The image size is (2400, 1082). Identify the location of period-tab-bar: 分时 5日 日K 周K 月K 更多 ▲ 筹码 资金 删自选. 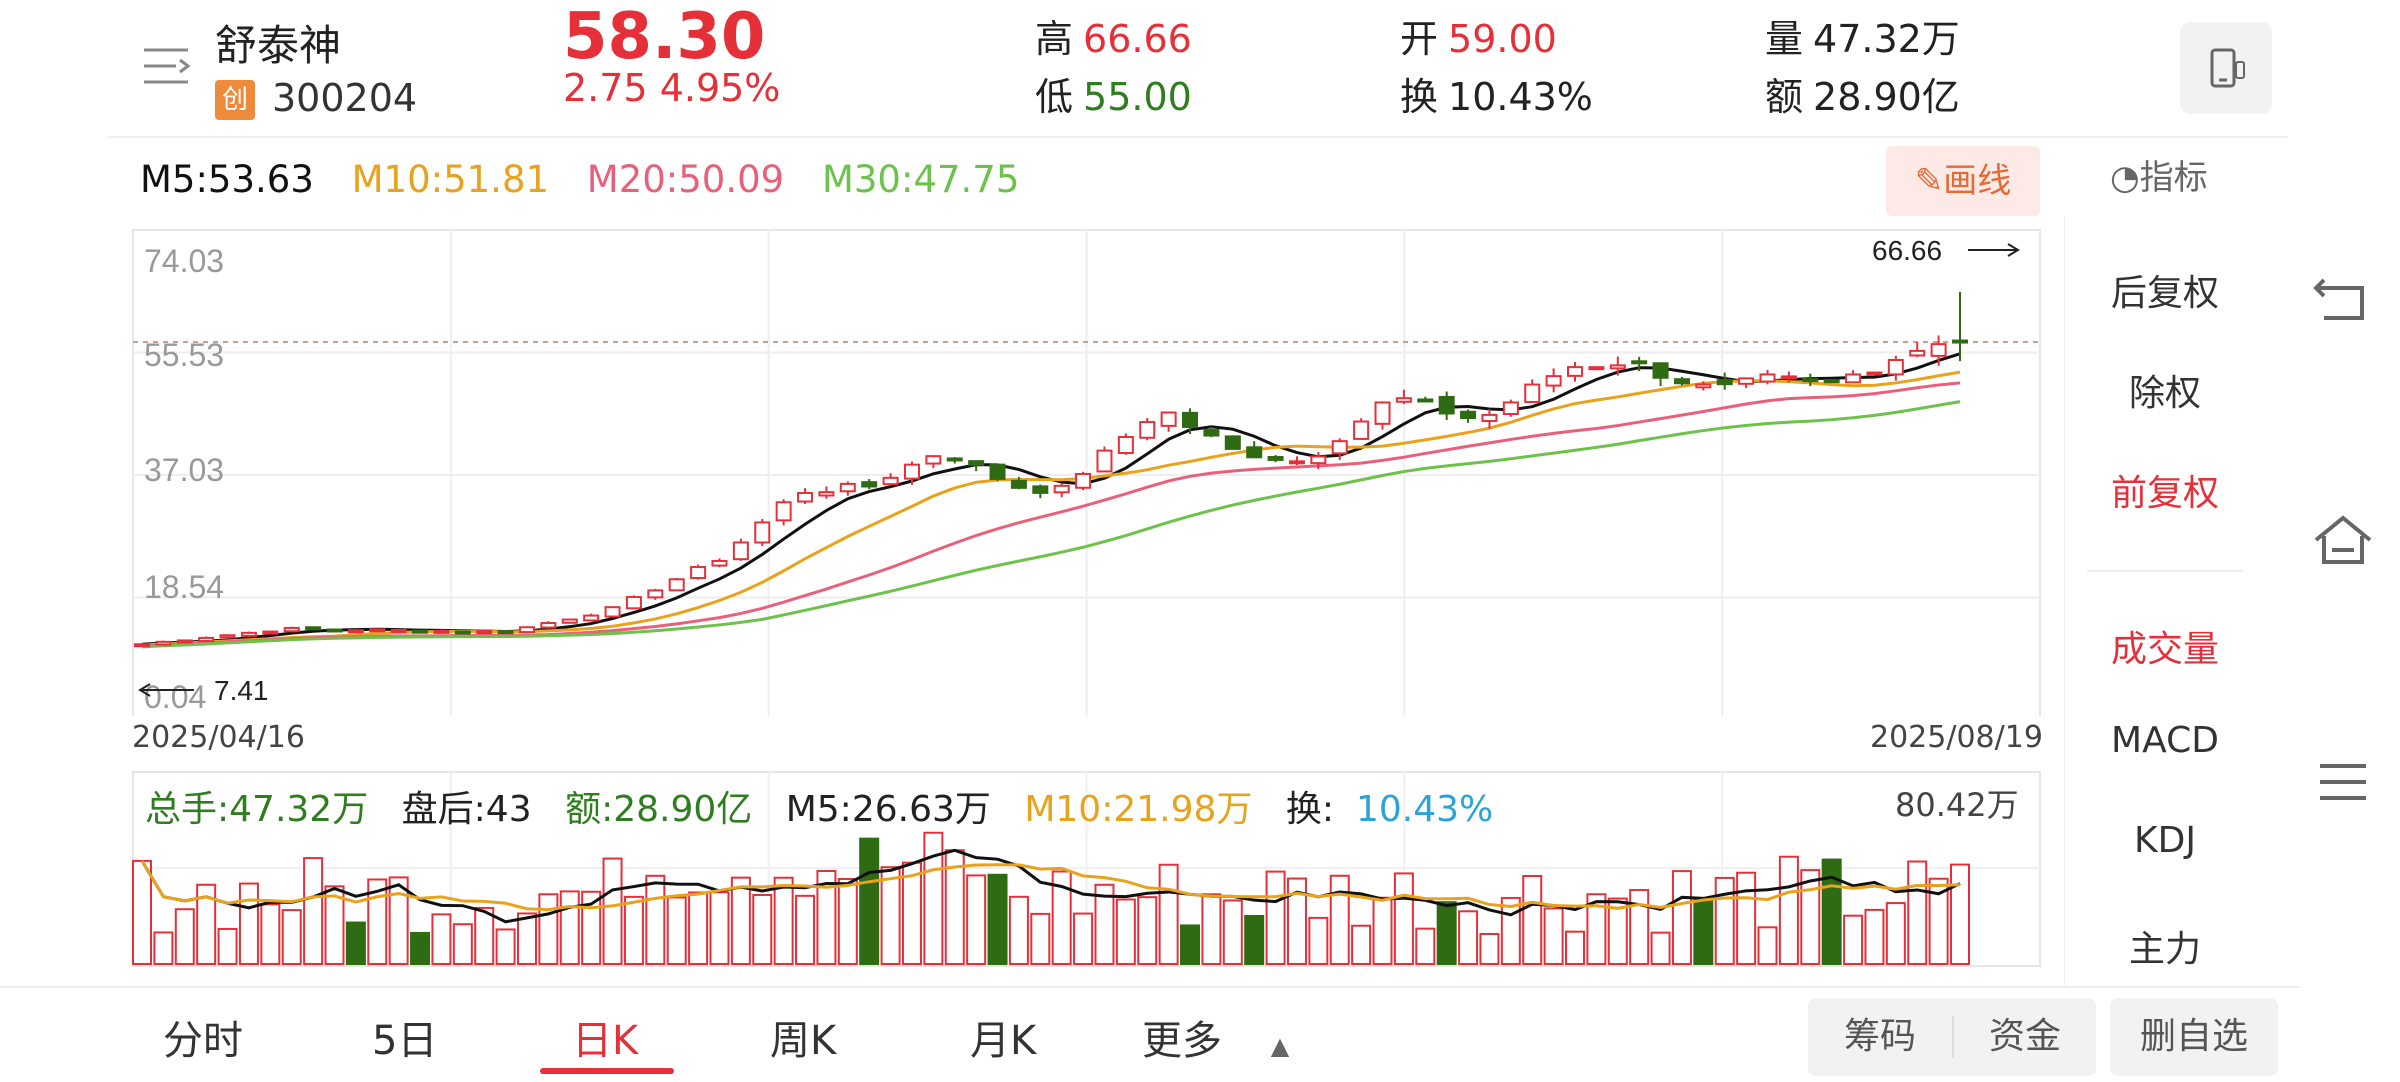
(1150, 1034).